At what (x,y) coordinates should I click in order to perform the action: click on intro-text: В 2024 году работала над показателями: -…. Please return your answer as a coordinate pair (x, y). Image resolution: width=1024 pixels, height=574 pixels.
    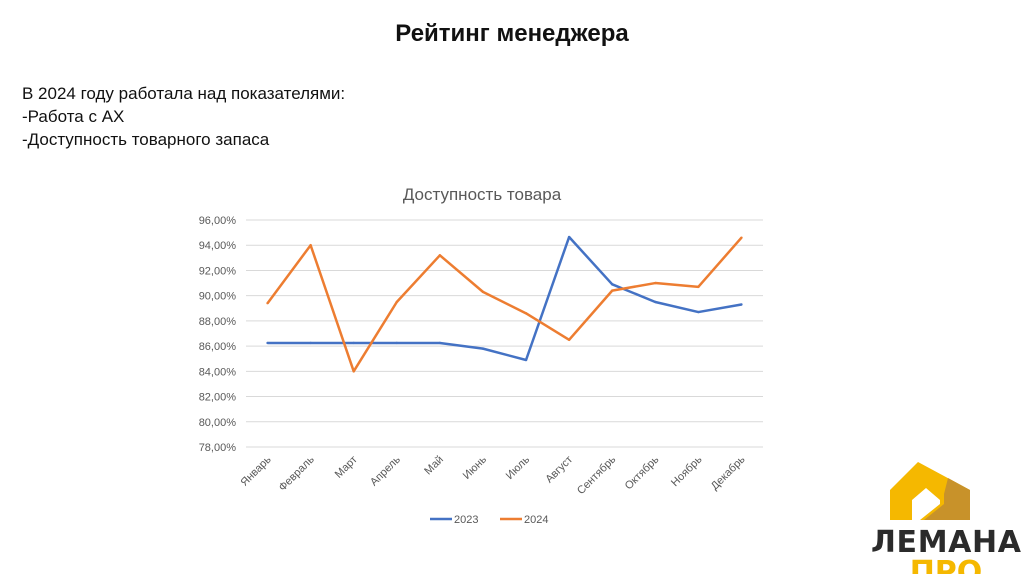
    Looking at the image, I should click on (183, 116).